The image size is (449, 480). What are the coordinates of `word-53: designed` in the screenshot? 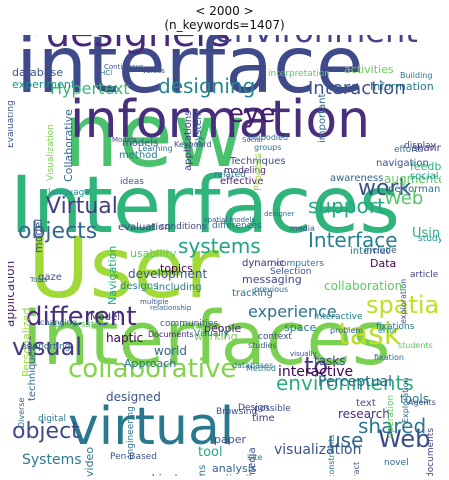 It's located at (133, 396).